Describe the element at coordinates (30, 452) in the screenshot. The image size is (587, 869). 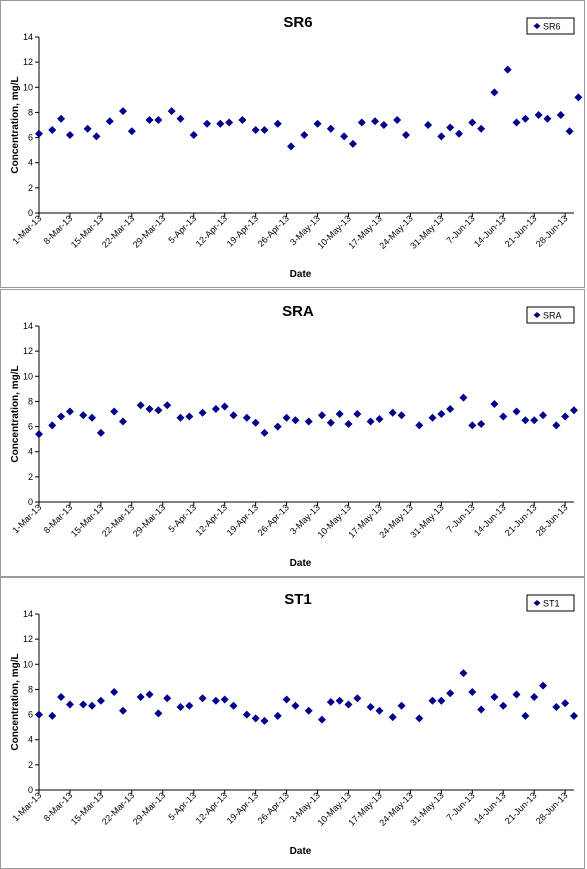
I see `y-tick-label: 4` at that location.